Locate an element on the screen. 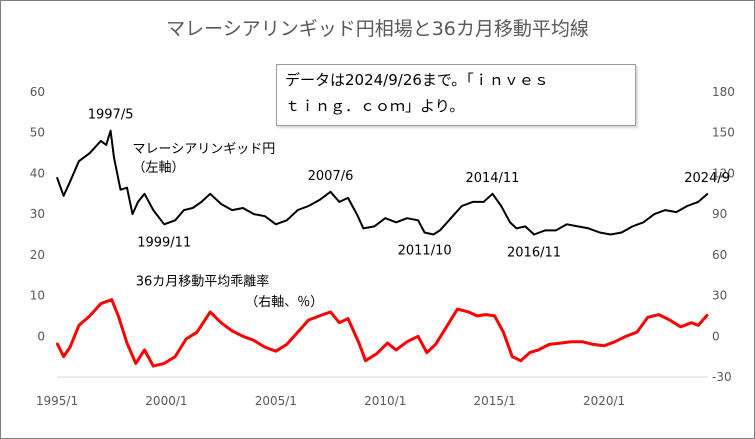 The image size is (755, 439). y-right-tick-label: -30 is located at coordinates (722, 377).